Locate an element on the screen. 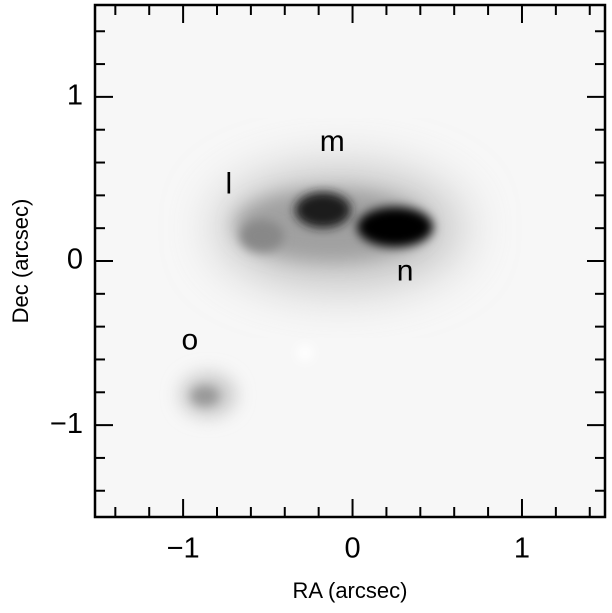 This screenshot has width=612, height=613. y-tick-label: 1 is located at coordinates (75, 96).